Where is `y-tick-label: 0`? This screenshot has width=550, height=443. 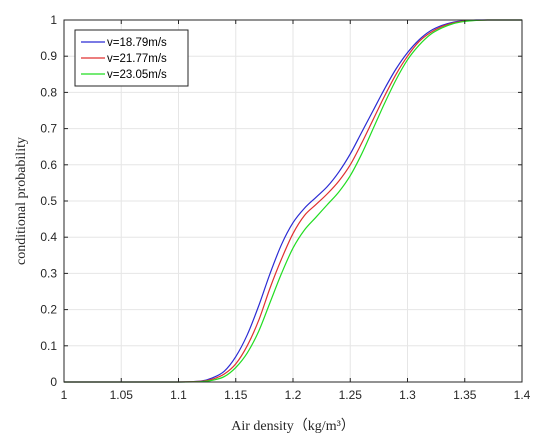 y-tick-label: 0 is located at coordinates (53, 382).